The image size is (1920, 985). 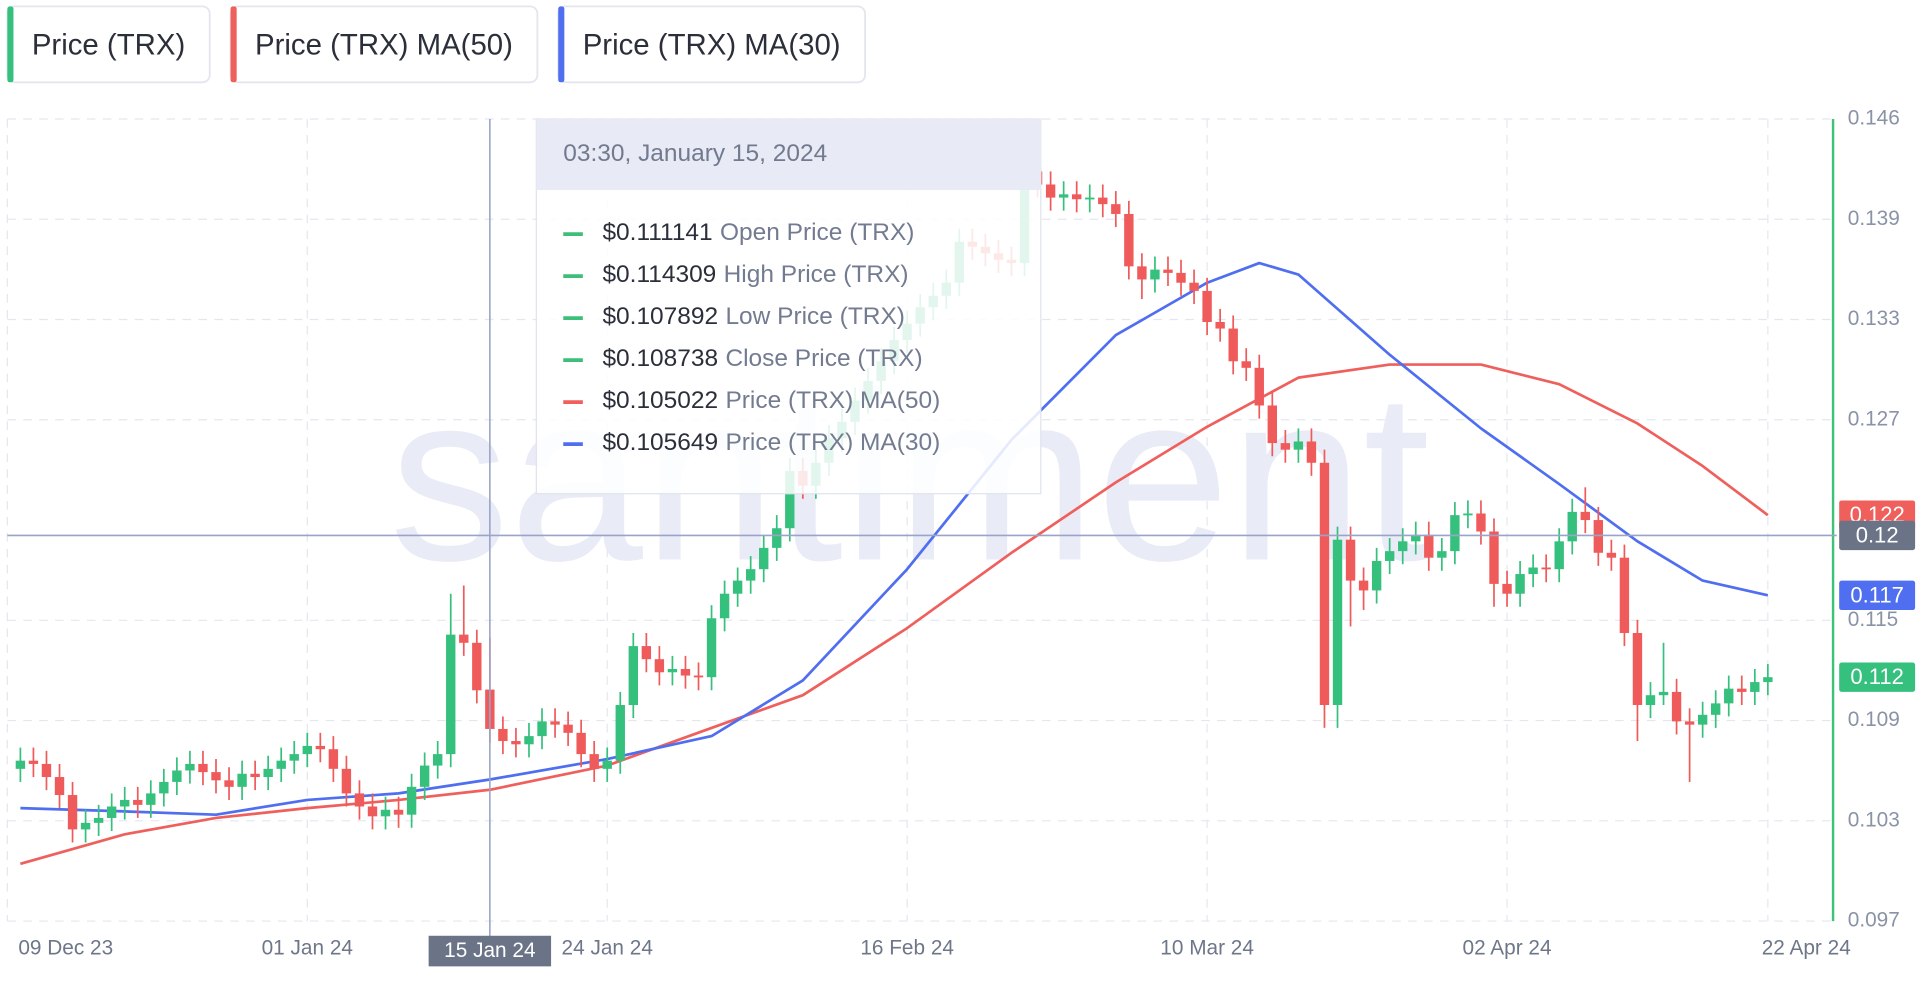 What do you see at coordinates (816, 275) in the screenshot?
I see `tooltip-label: High Price (TRX)` at bounding box center [816, 275].